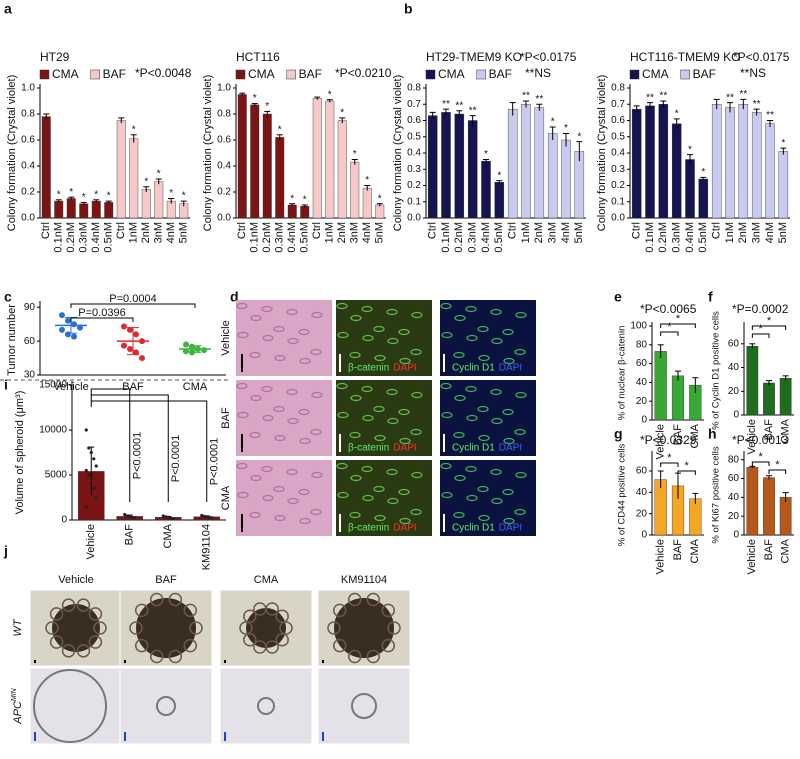 The height and width of the screenshot is (759, 800). I want to click on annotation: *P<0.0329, so click(668, 440).